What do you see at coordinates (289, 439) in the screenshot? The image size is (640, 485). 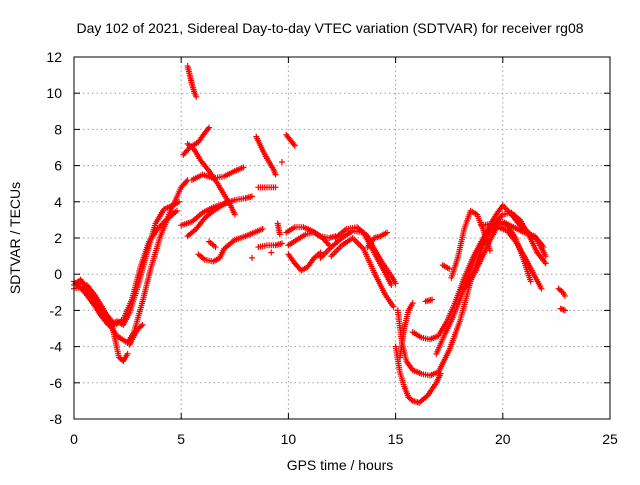 I see `x-tick-label: 10` at bounding box center [289, 439].